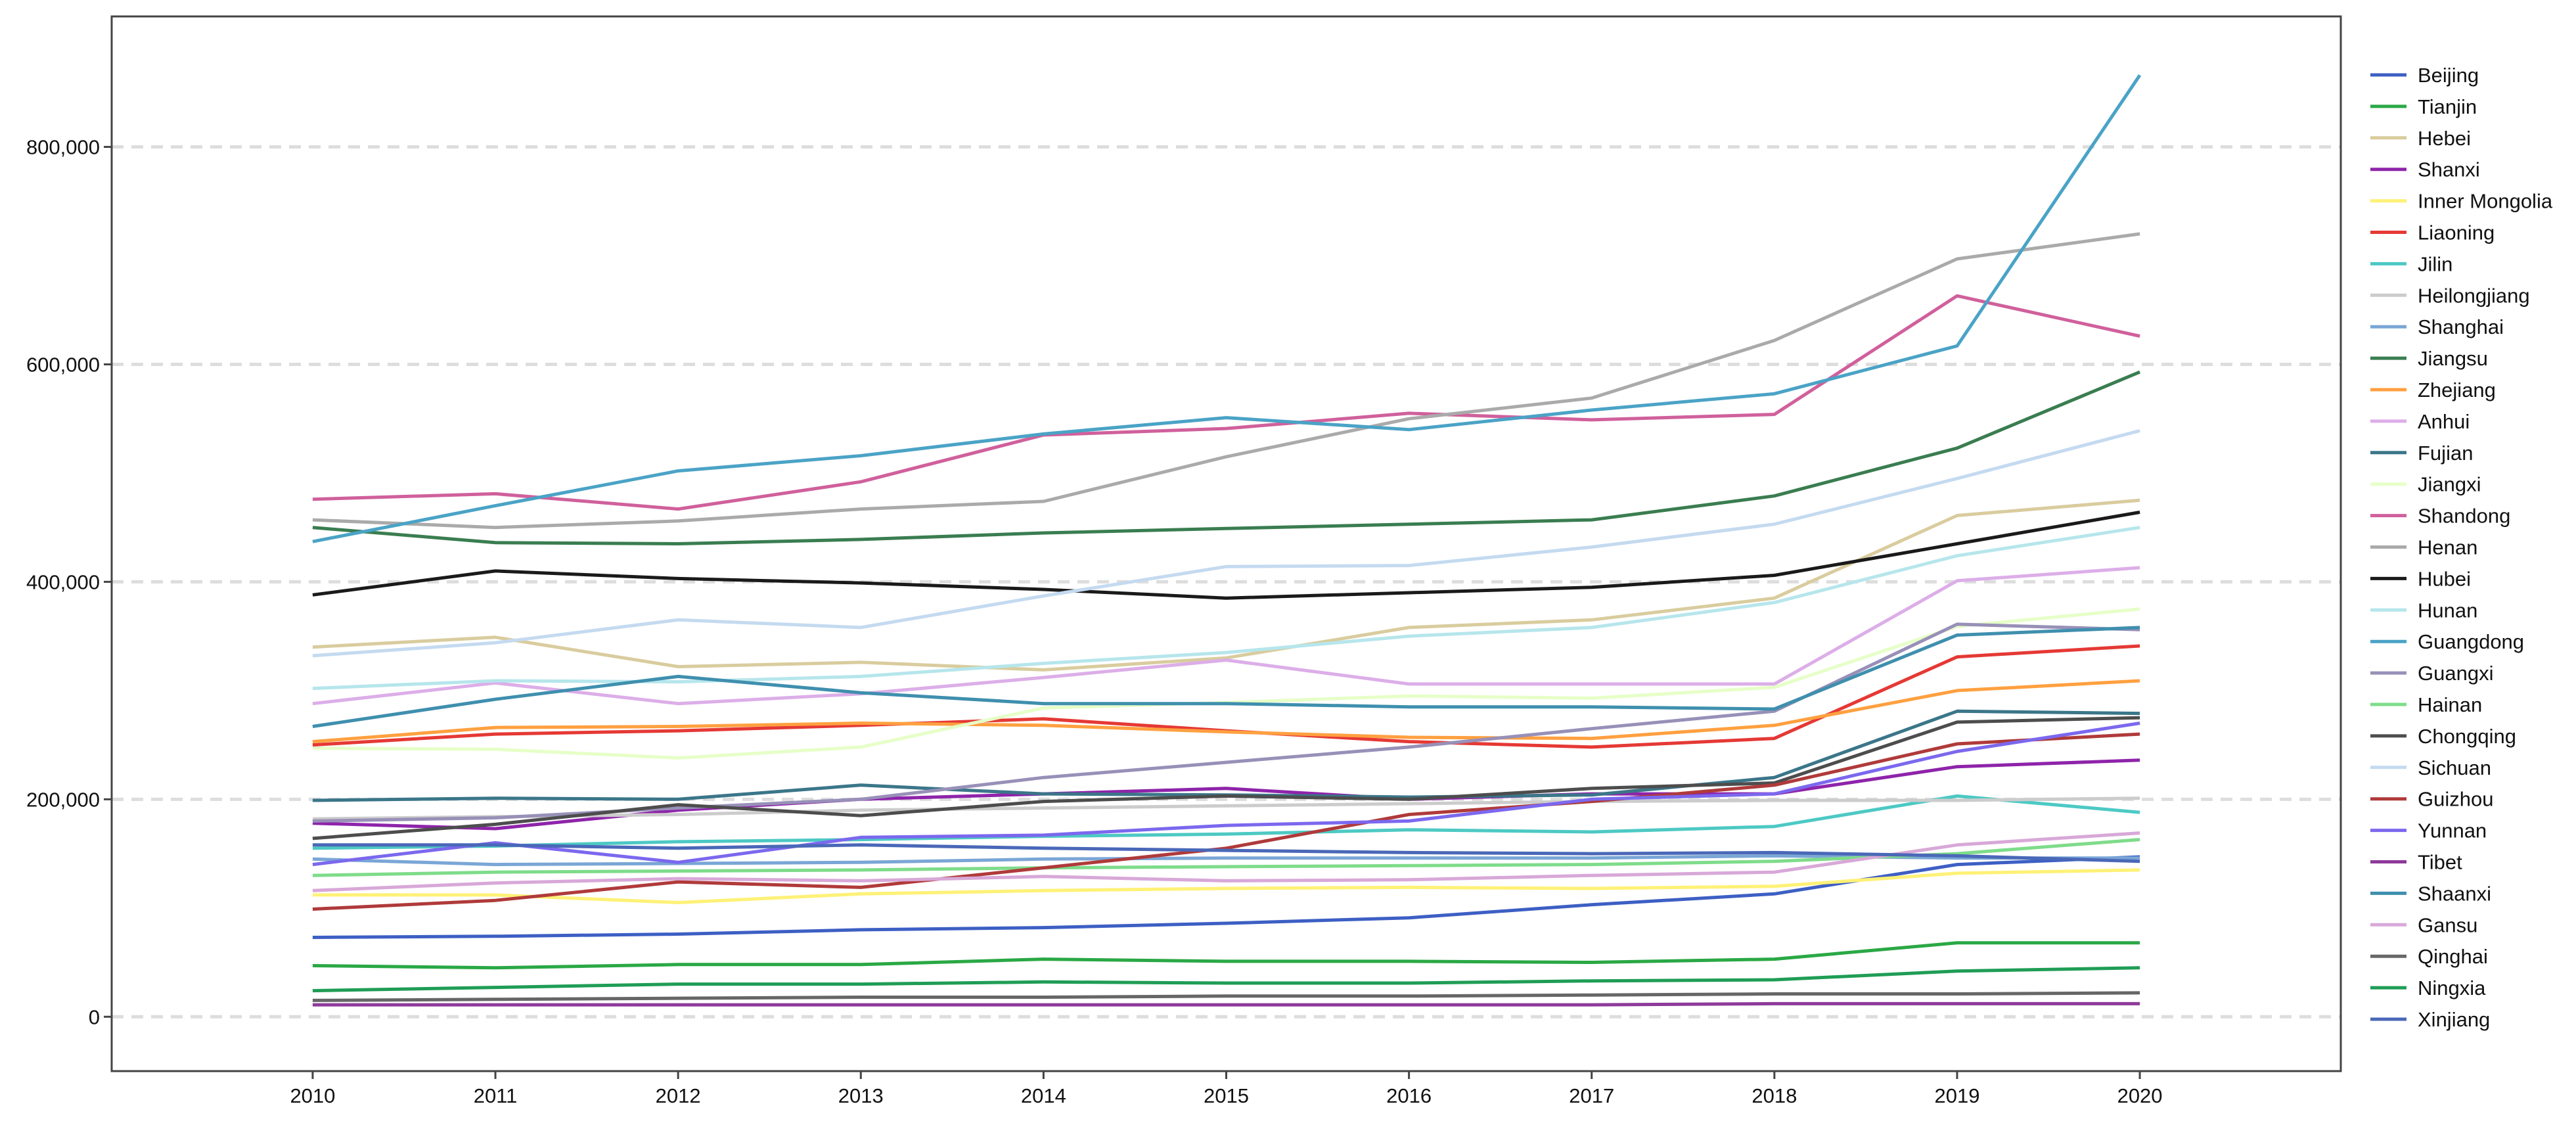 The width and height of the screenshot is (2576, 1125). Describe the element at coordinates (2450, 704) in the screenshot. I see `legend-label: Hainan` at that location.